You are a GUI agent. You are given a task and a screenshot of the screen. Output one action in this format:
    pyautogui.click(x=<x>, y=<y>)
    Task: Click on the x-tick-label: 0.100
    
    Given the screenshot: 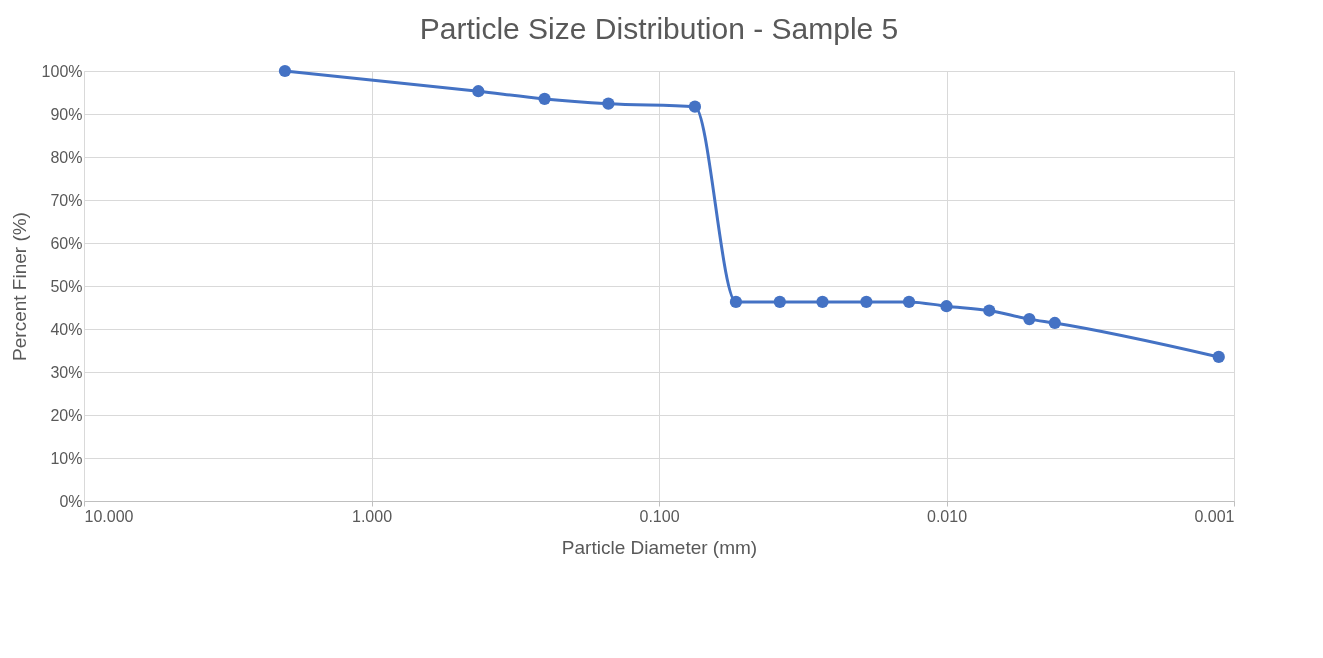 What is the action you would take?
    pyautogui.click(x=659, y=516)
    